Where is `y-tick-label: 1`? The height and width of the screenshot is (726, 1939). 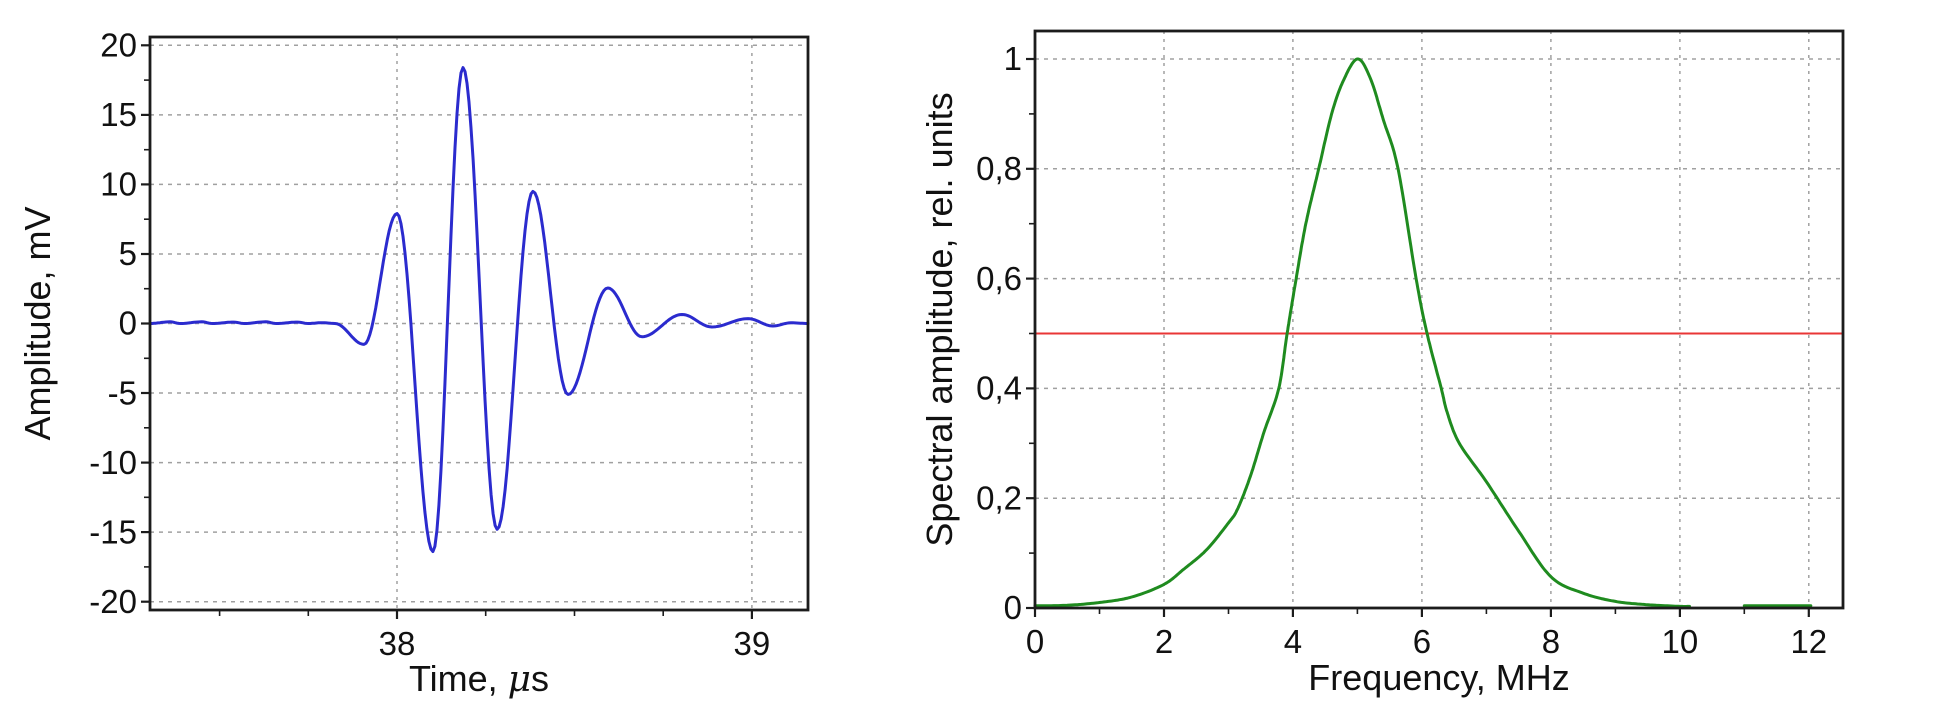 y-tick-label: 1 is located at coordinates (1013, 58).